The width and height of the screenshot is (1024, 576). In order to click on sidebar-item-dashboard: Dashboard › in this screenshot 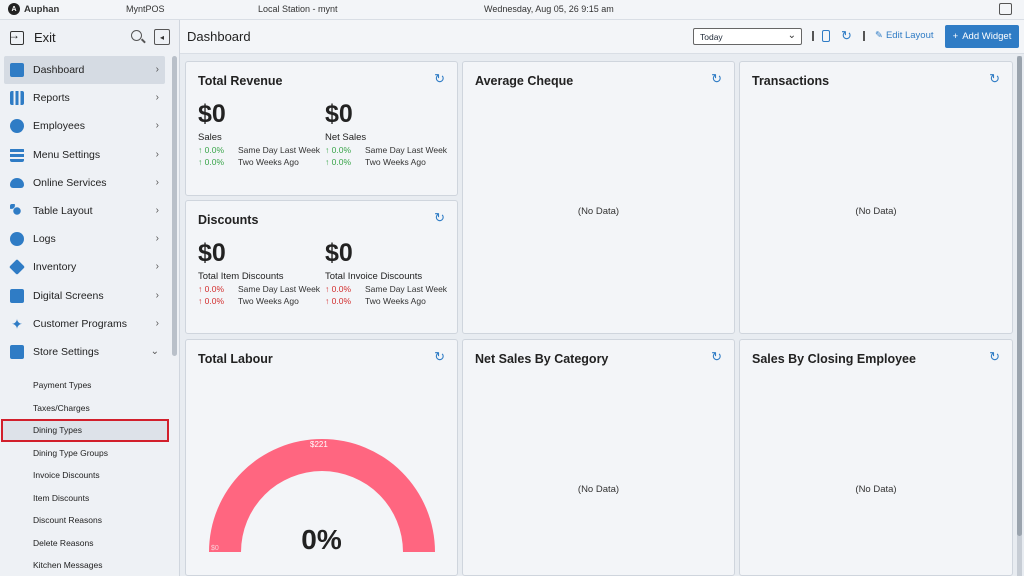, I will do `click(84, 70)`.